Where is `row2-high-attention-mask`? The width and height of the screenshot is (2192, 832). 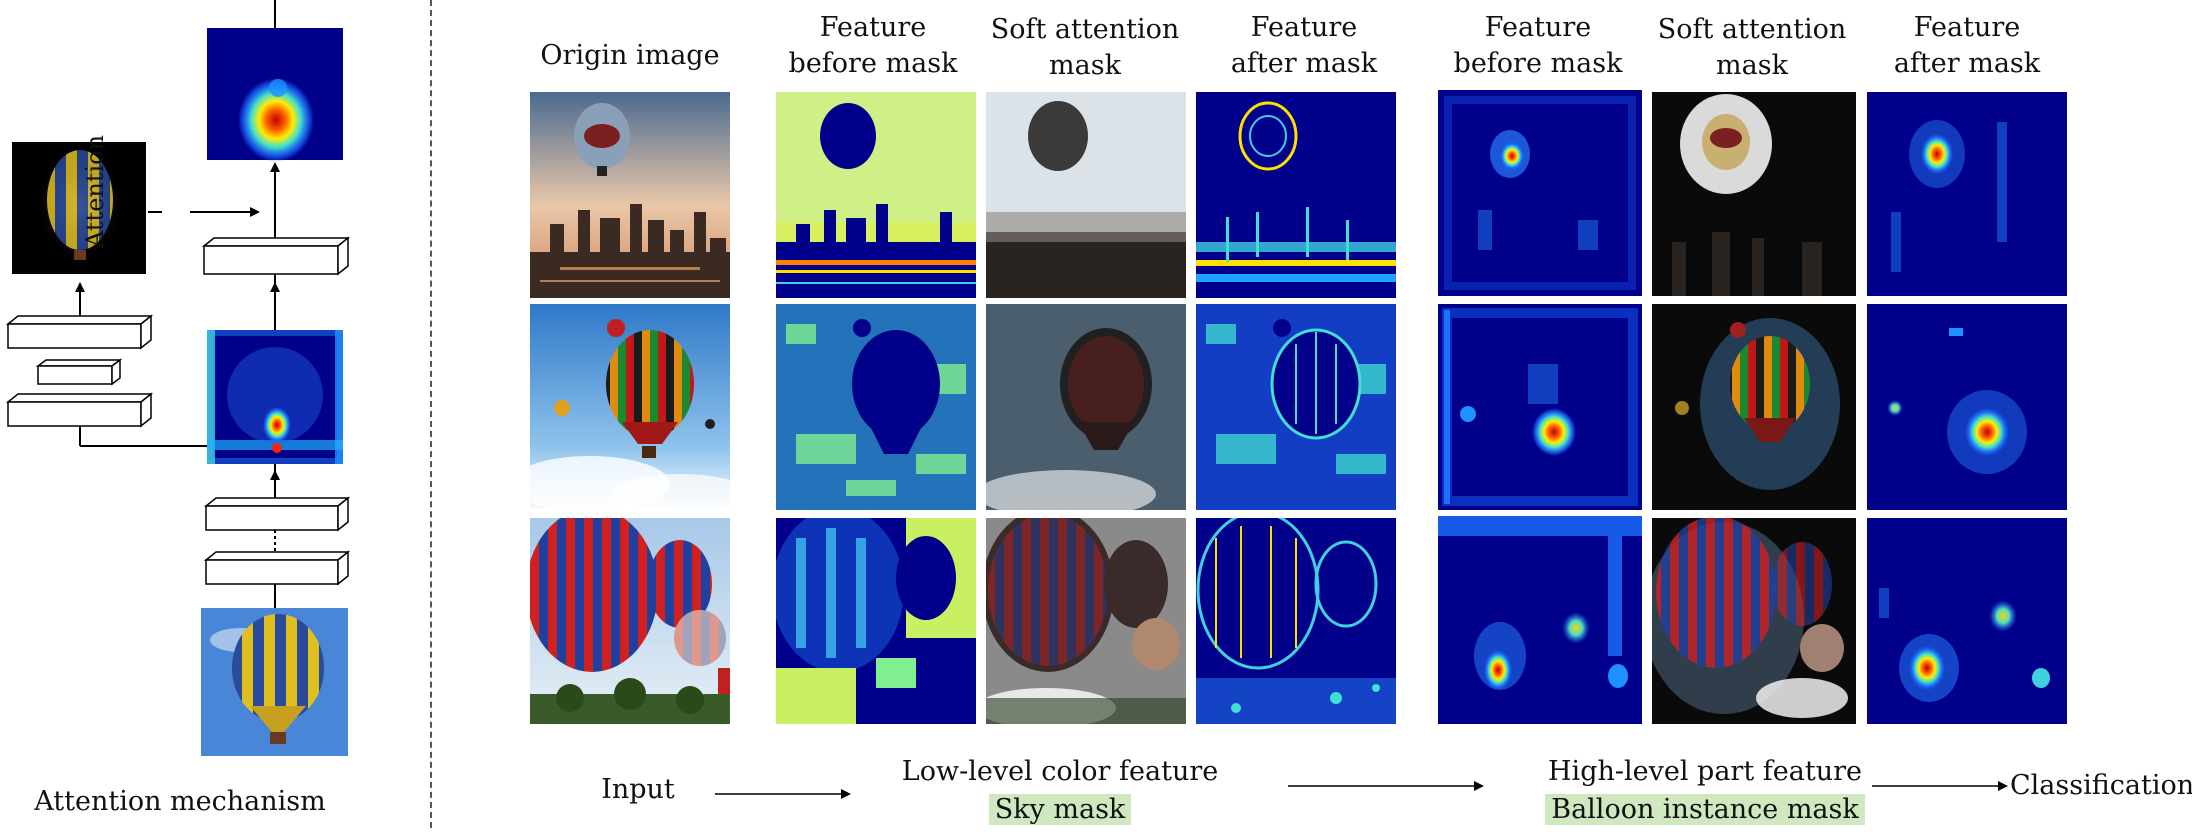
row2-high-attention-mask is located at coordinates (1754, 407).